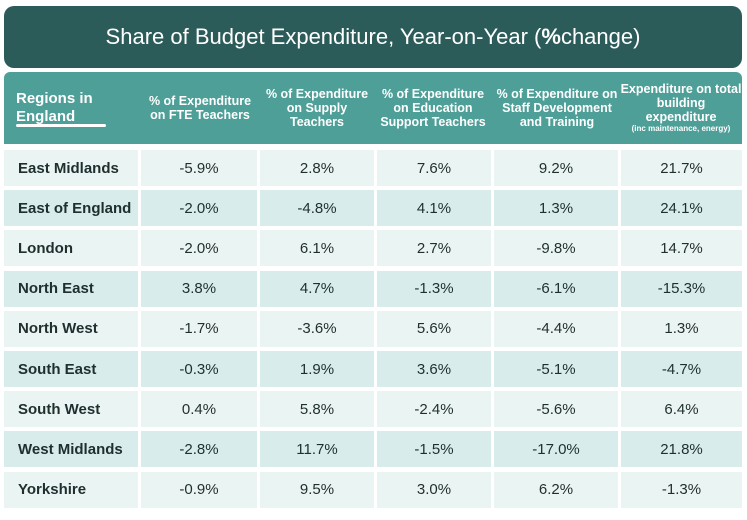  I want to click on value-cell-c3: -1.5%, so click(434, 449).